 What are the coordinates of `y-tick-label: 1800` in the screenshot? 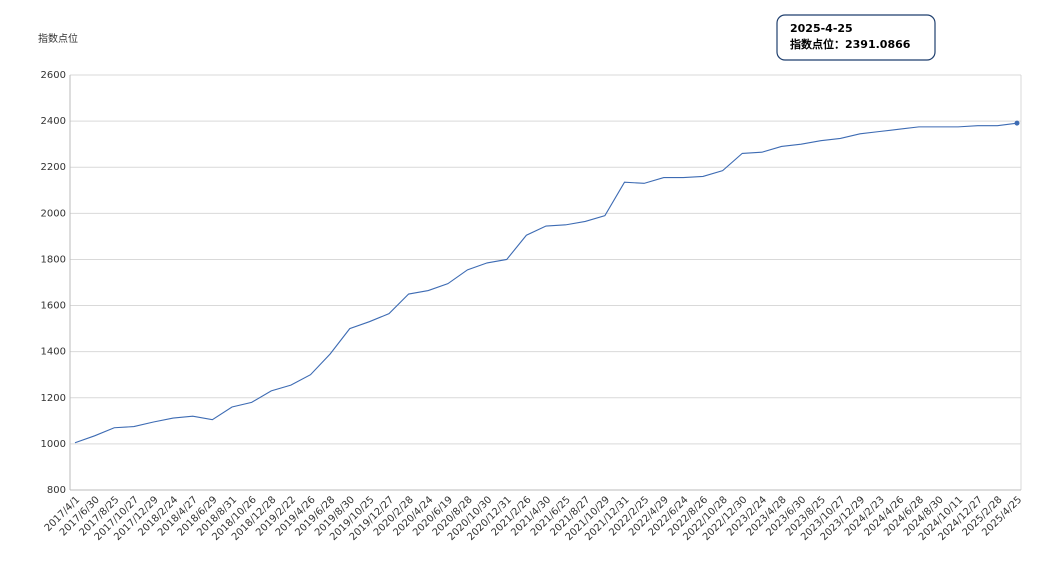 It's located at (53, 259).